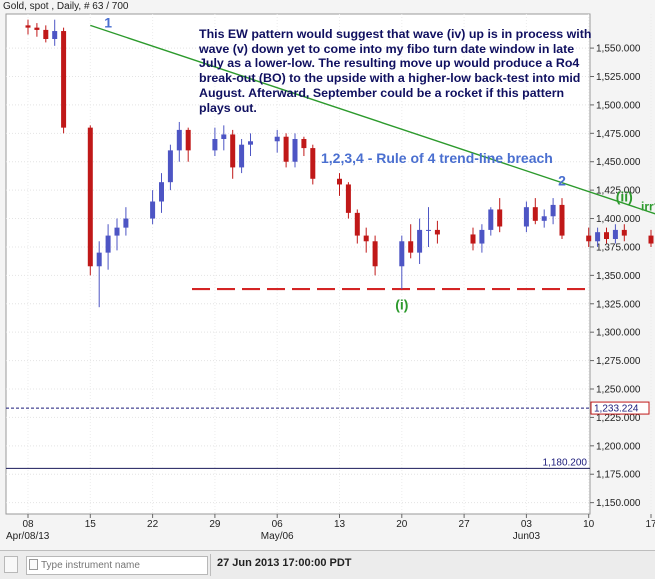 The height and width of the screenshot is (579, 655). I want to click on y-tick-label: 1,175.000, so click(618, 475).